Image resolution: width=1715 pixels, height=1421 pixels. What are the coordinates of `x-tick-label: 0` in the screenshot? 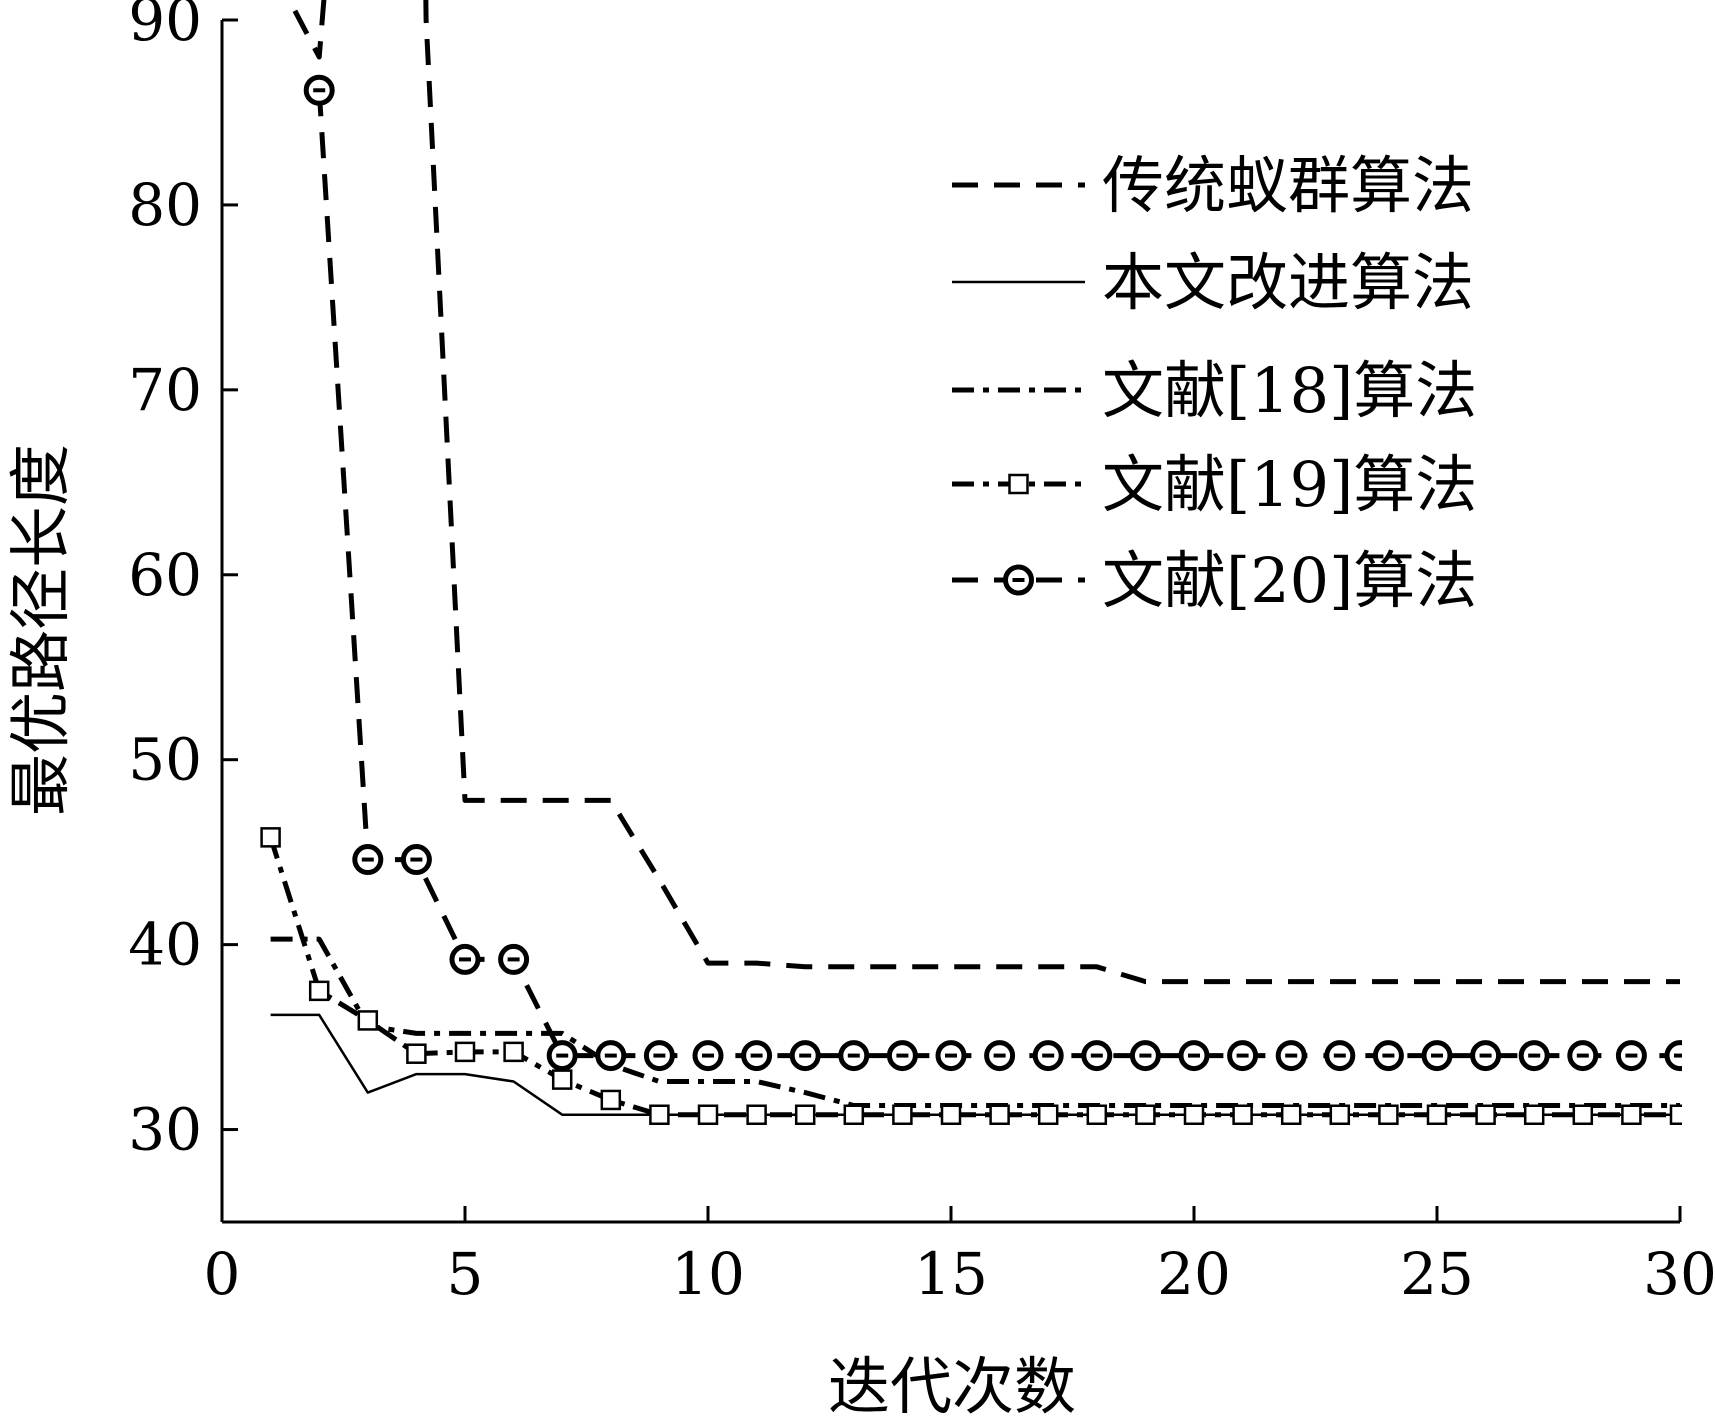 It's located at (222, 1274).